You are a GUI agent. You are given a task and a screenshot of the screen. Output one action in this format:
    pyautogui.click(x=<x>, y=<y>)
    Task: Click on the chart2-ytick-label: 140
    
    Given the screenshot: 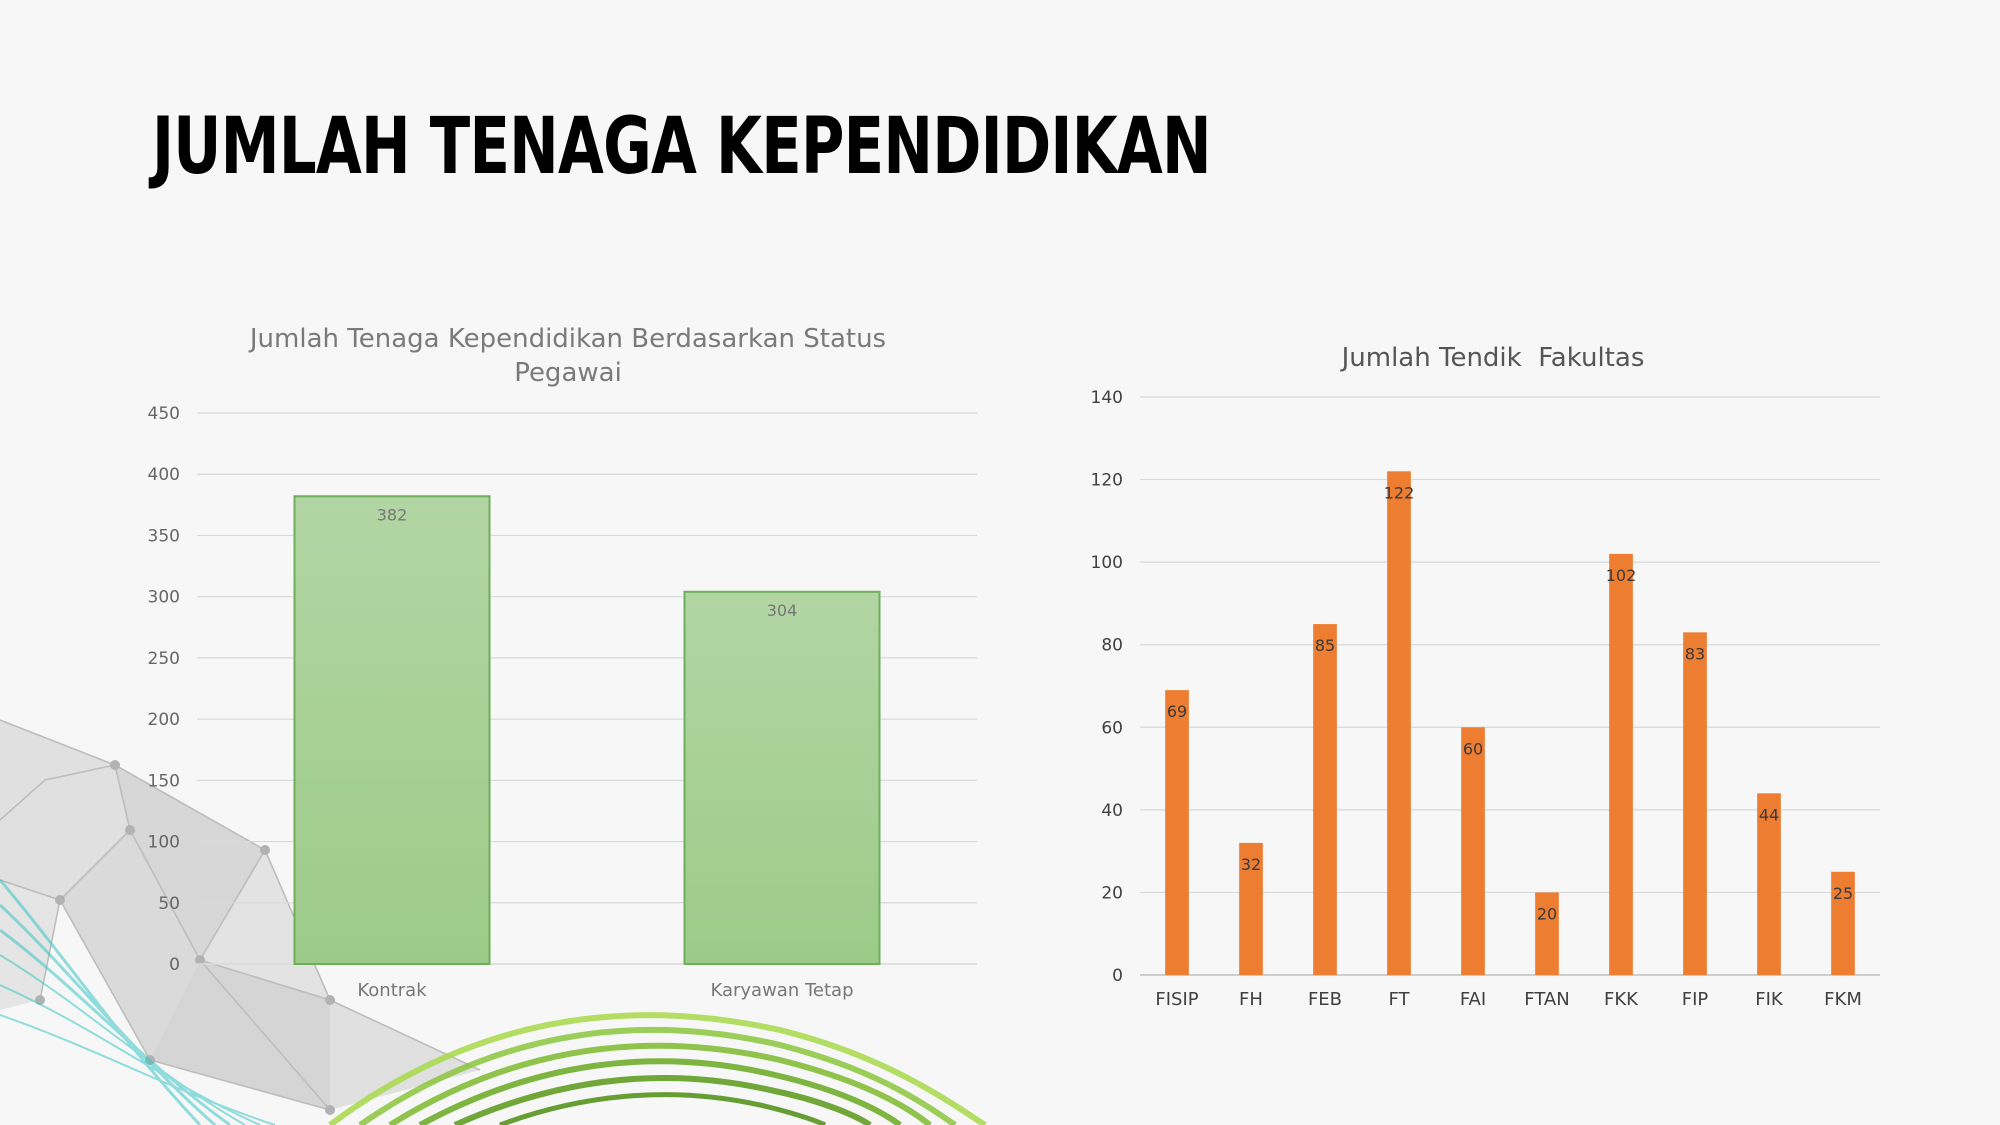 What is the action you would take?
    pyautogui.click(x=1107, y=398)
    